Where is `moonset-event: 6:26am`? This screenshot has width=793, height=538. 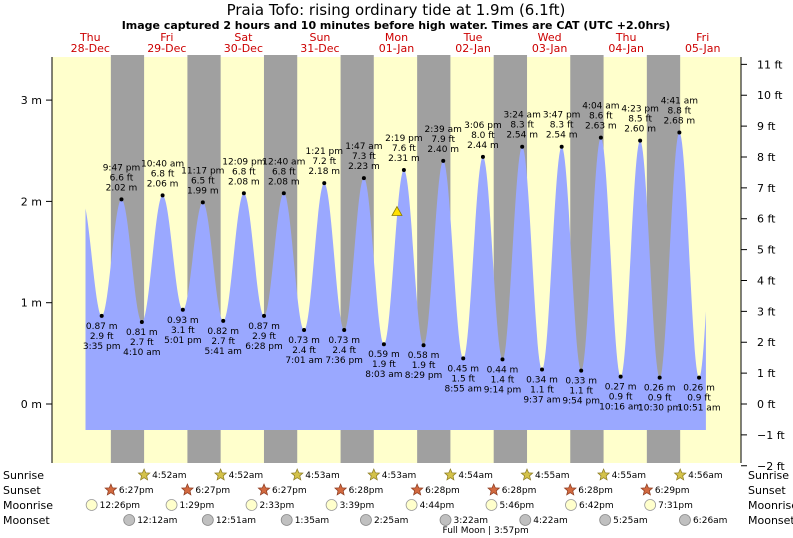
moonset-event: 6:26am is located at coordinates (703, 520).